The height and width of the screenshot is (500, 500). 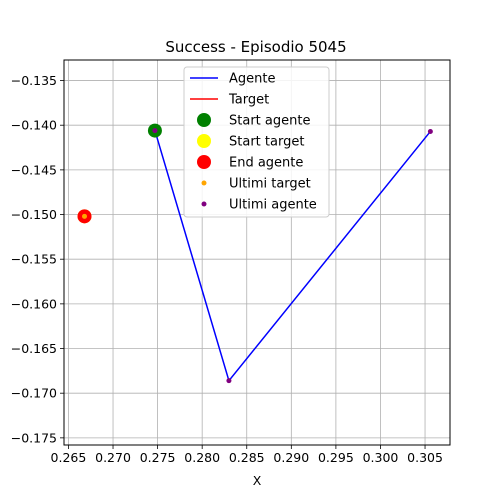 I want to click on legend-entry: Ultimi agente, so click(x=259, y=205).